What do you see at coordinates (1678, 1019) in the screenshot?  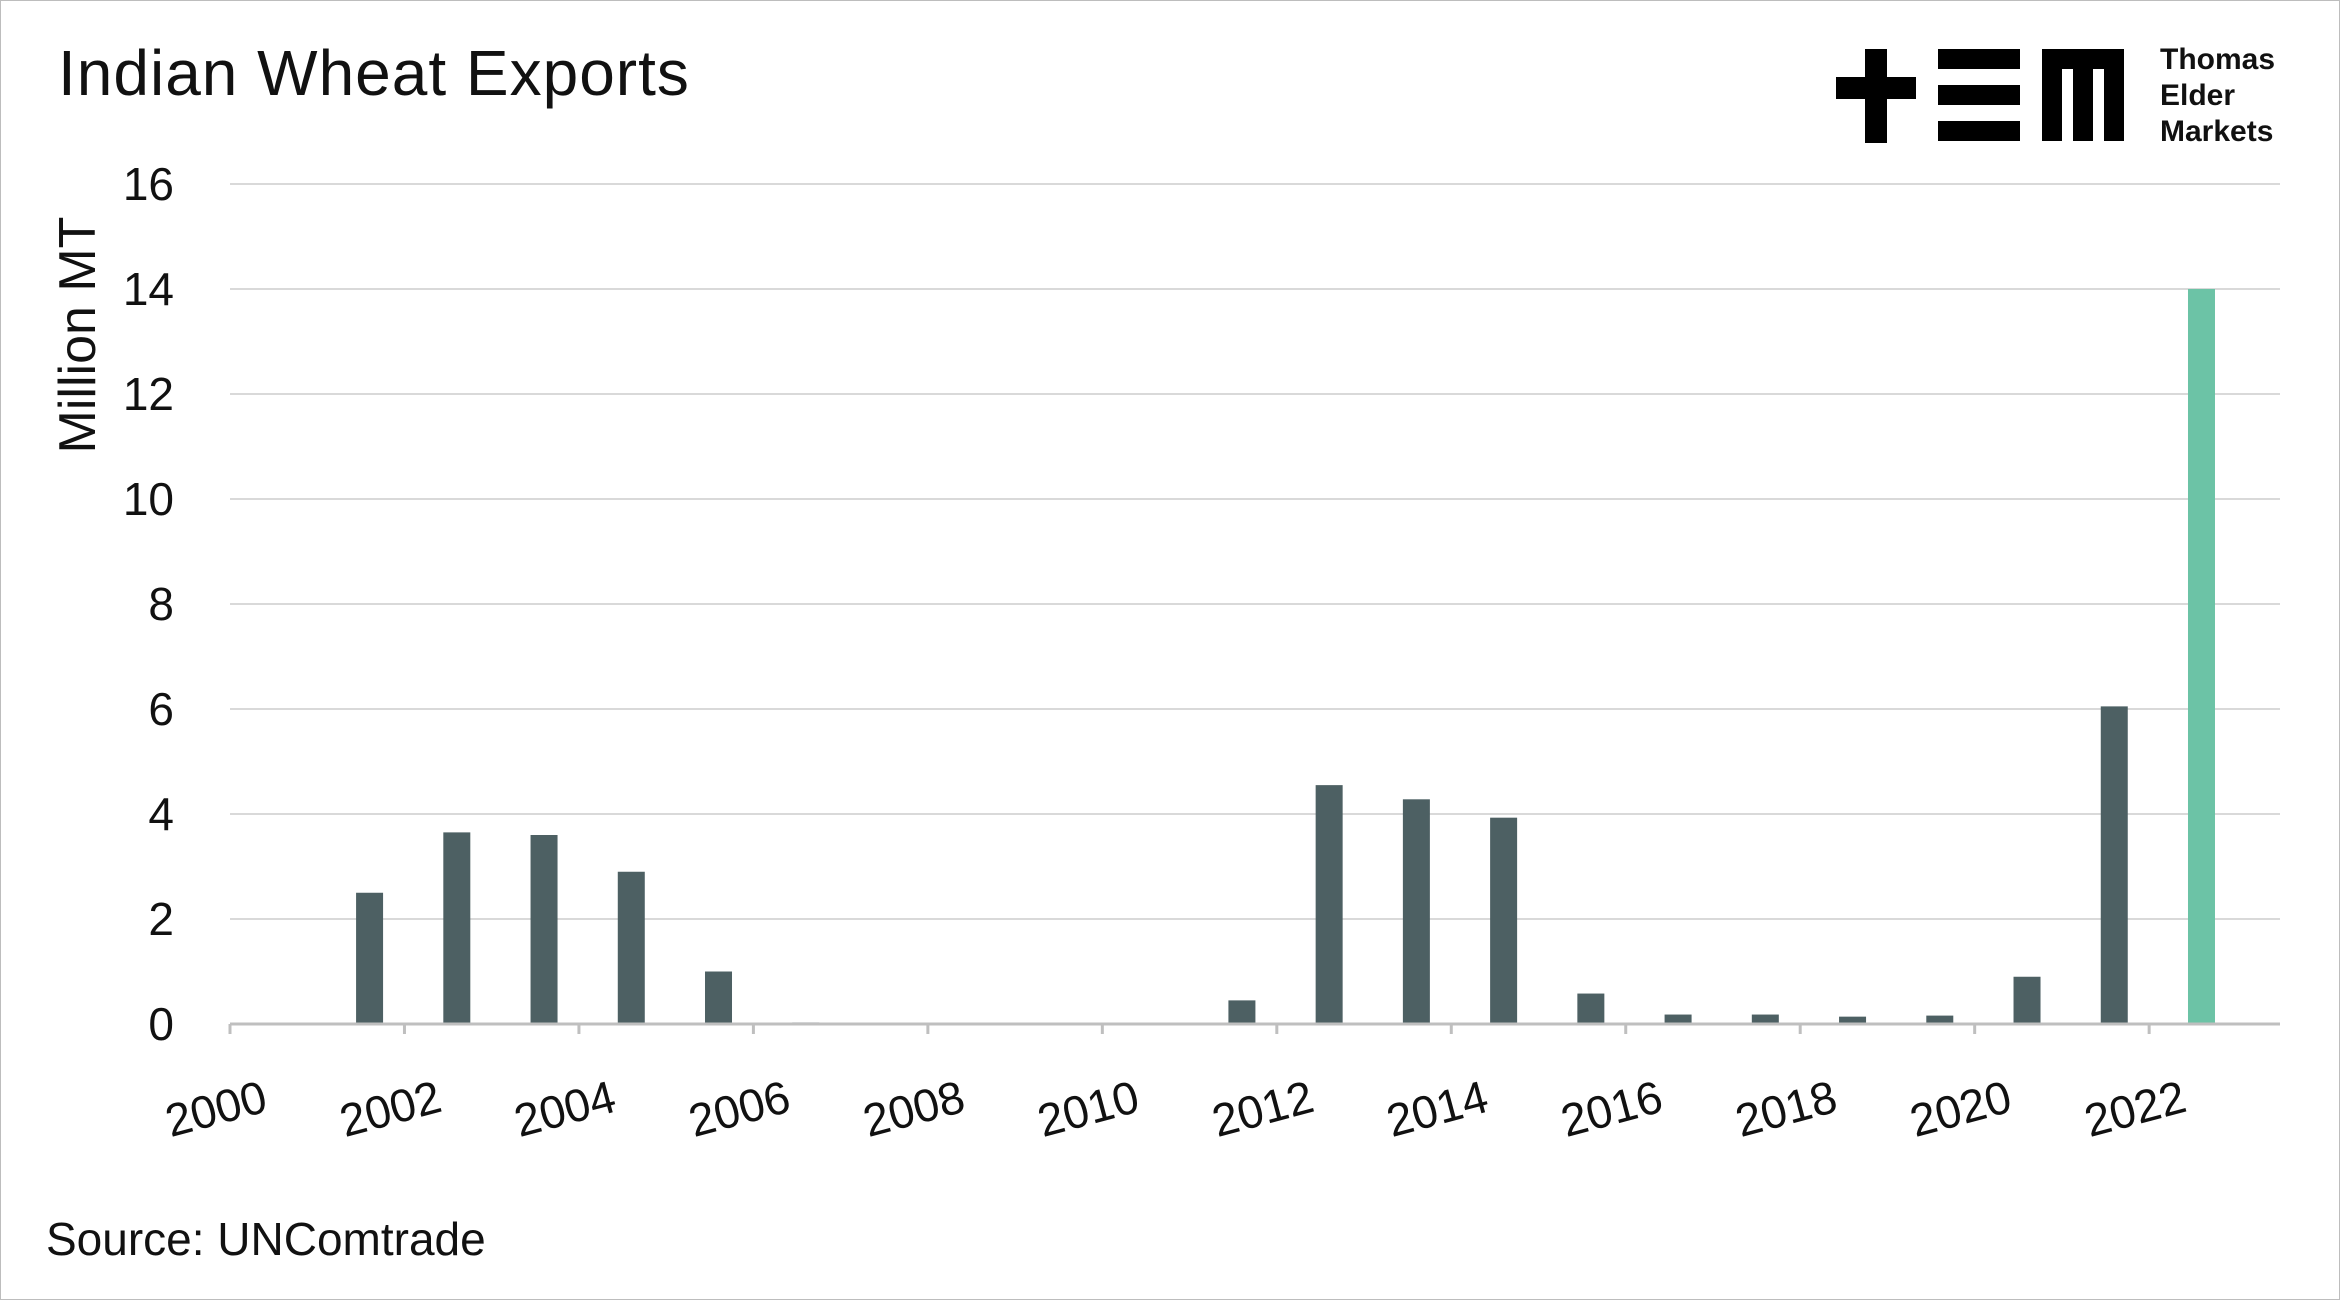 I see `bar-2016` at bounding box center [1678, 1019].